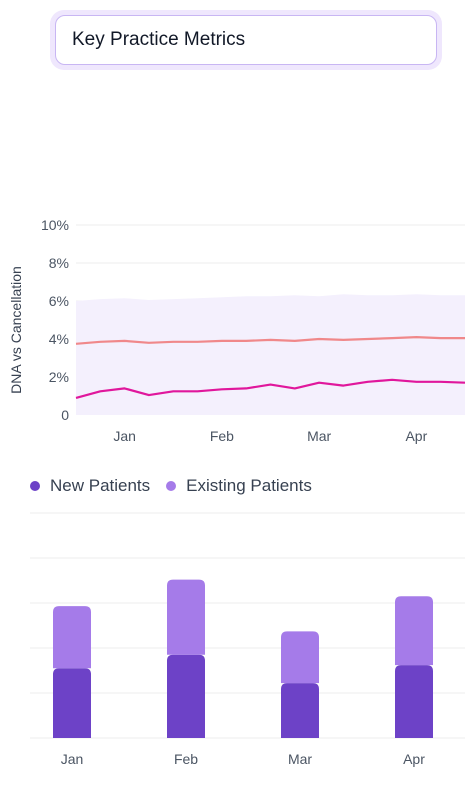  Describe the element at coordinates (72, 637) in the screenshot. I see `bar-existing-patients-jan` at that location.